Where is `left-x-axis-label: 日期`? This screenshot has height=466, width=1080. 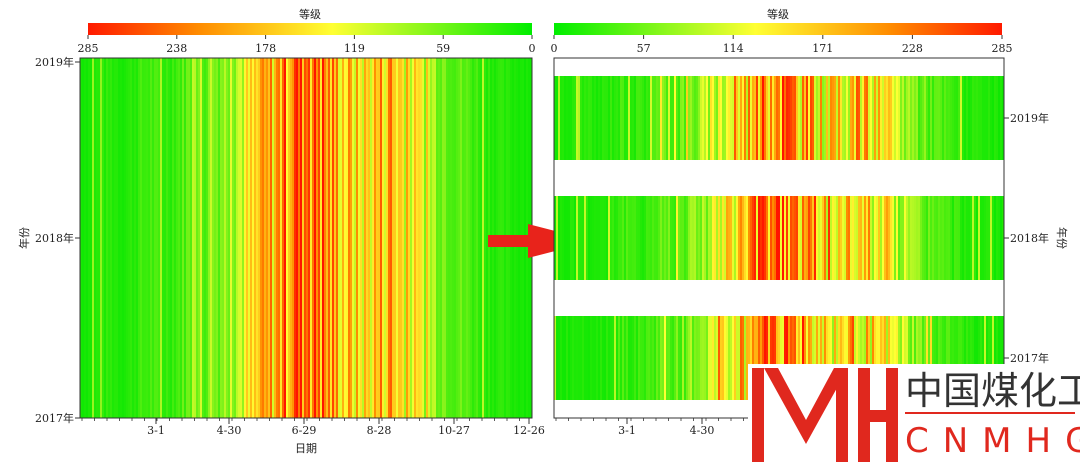
left-x-axis-label: 日期 is located at coordinates (306, 448).